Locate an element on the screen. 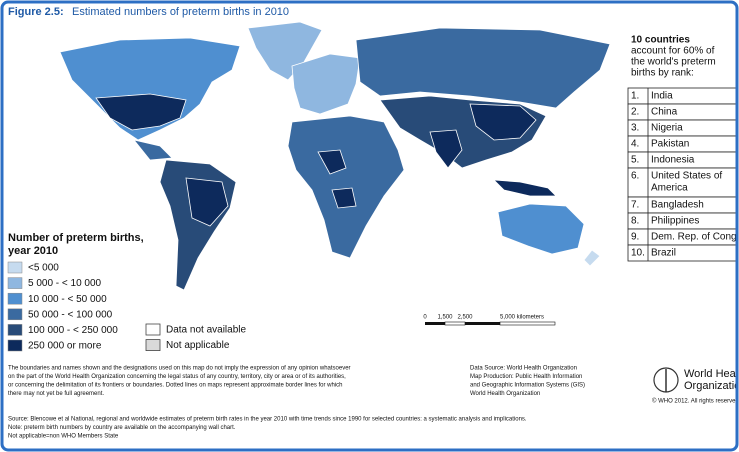 The width and height of the screenshot is (739, 452). ranking-number: 3. is located at coordinates (635, 128).